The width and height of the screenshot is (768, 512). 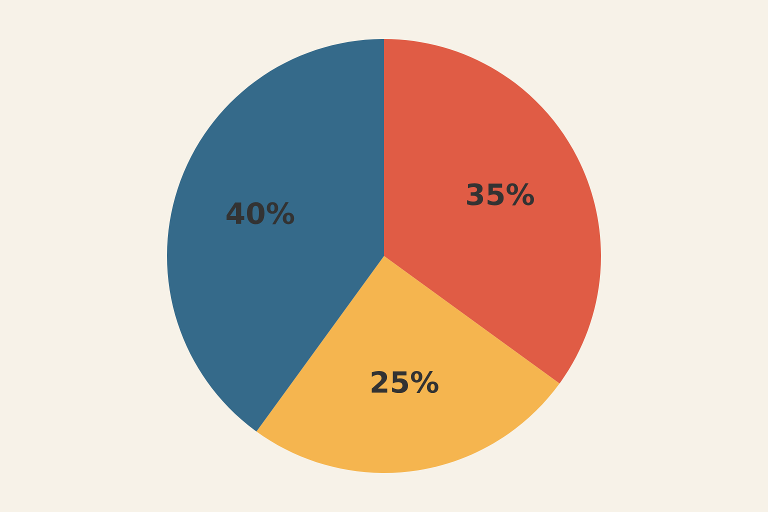 What do you see at coordinates (500, 194) in the screenshot?
I see `data-label: 35%` at bounding box center [500, 194].